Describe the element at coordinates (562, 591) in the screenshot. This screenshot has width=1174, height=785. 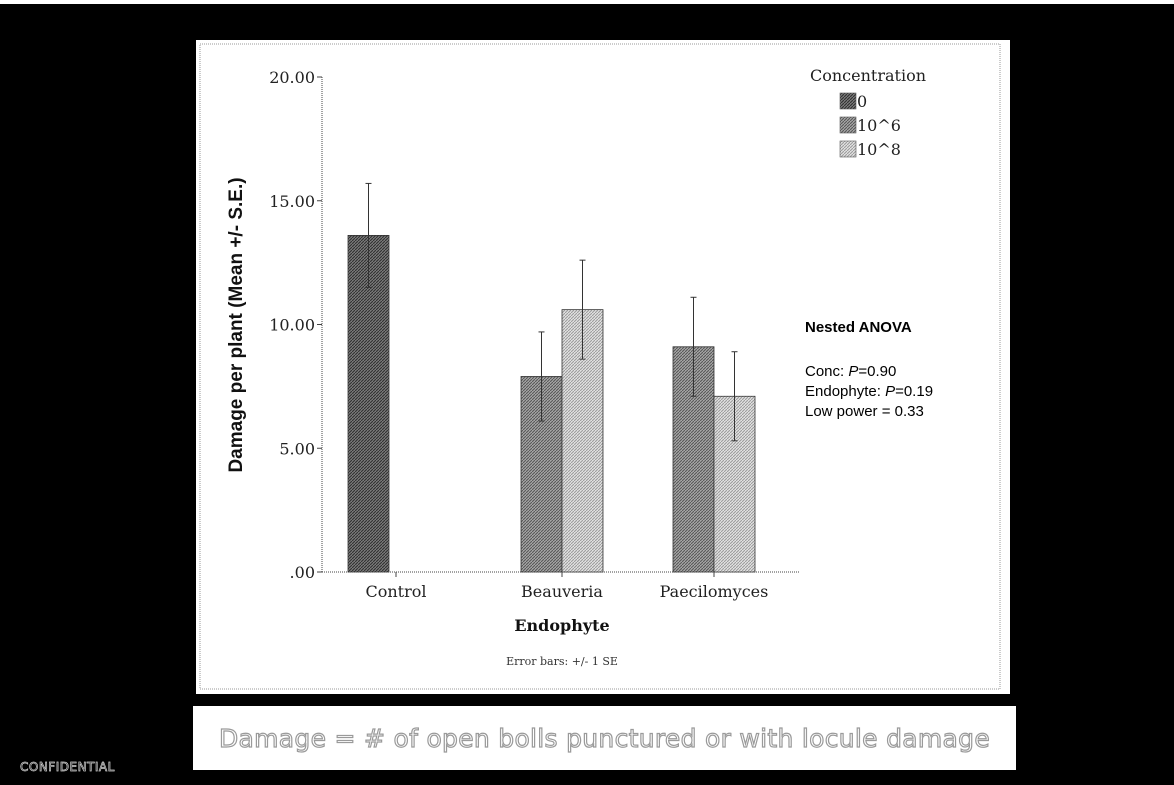
I see `x-tick-label: Beauveria` at that location.